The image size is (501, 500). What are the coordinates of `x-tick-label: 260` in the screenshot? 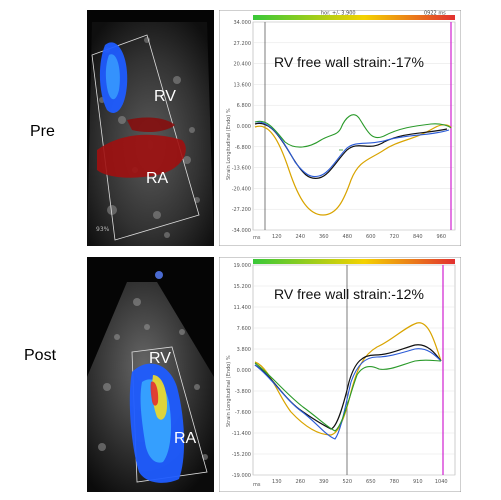 It's located at (300, 482).